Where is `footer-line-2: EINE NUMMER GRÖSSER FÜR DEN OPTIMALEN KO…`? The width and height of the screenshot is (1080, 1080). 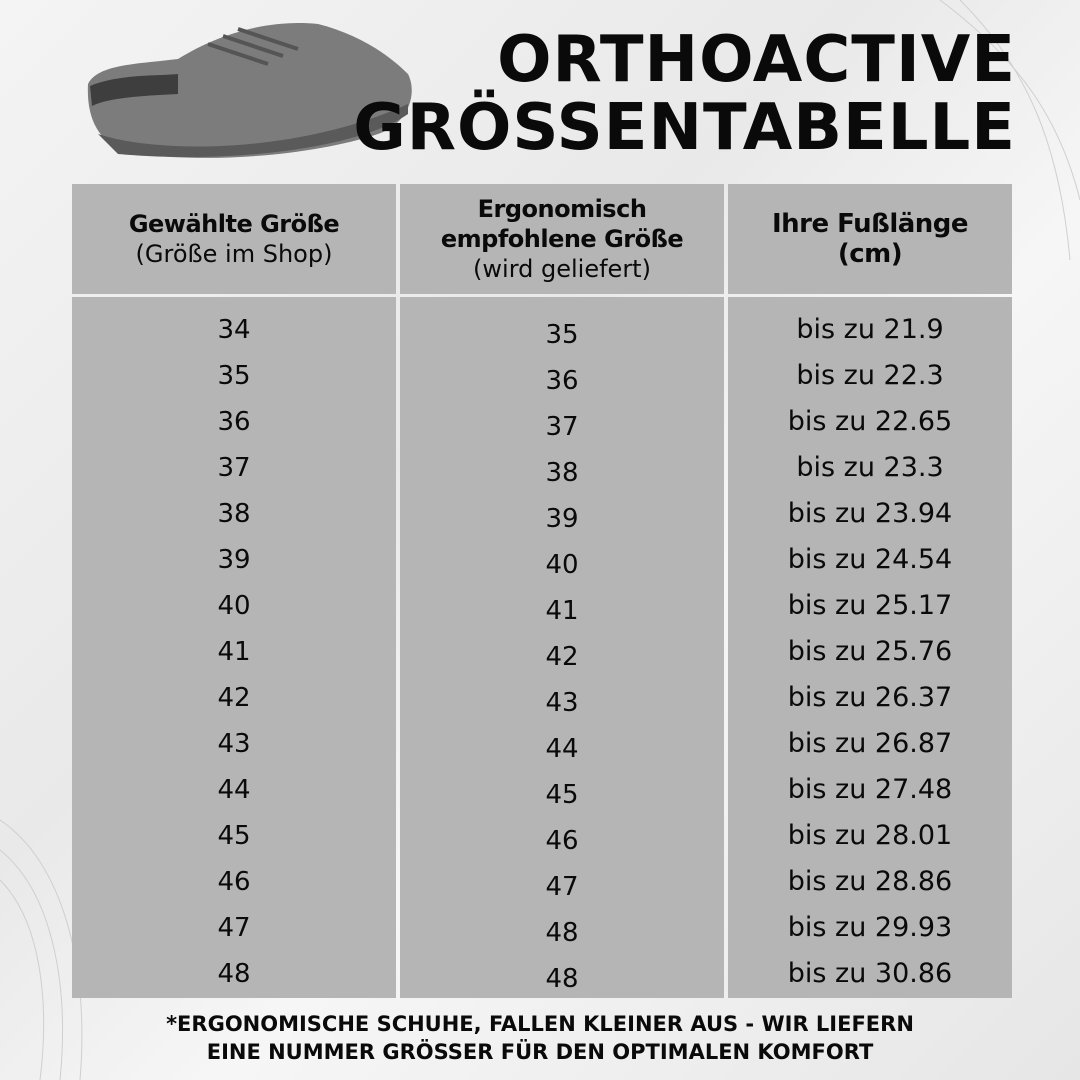
footer-line-2: EINE NUMMER GRÖSSER FÜR DEN OPTIMALEN KO… is located at coordinates (540, 1052).